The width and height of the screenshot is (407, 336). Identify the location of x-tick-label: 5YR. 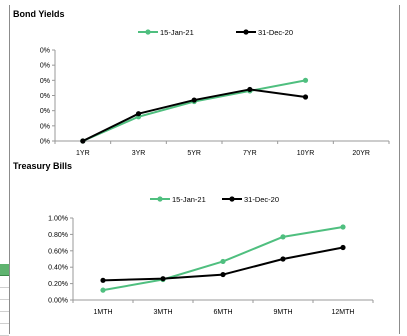
(194, 153).